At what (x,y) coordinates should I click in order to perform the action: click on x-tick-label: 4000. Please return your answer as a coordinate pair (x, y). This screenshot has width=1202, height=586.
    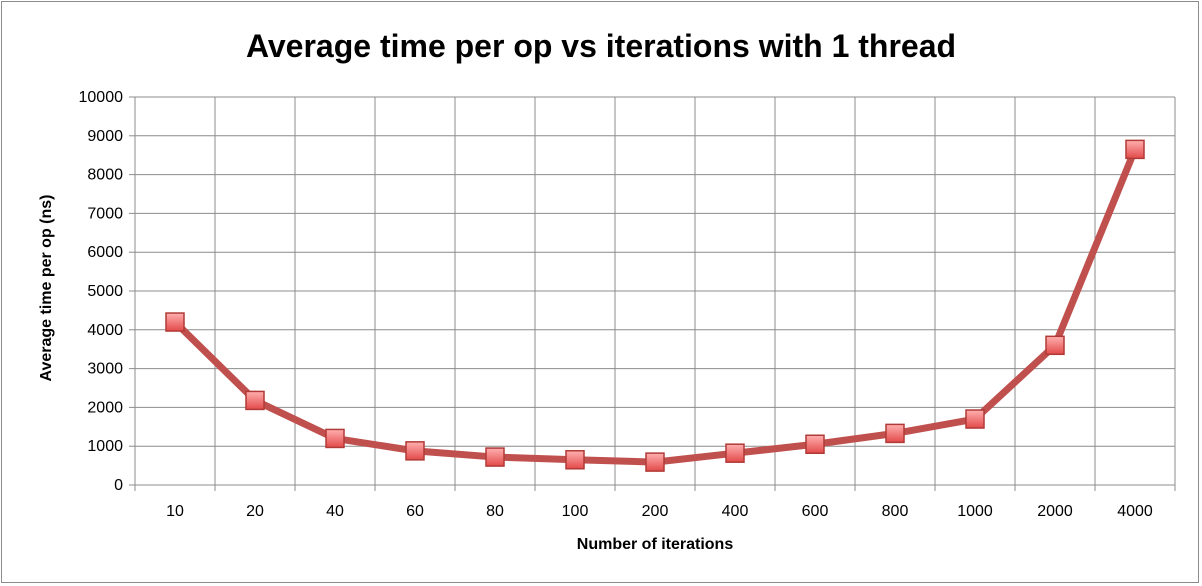
    Looking at the image, I should click on (1135, 511).